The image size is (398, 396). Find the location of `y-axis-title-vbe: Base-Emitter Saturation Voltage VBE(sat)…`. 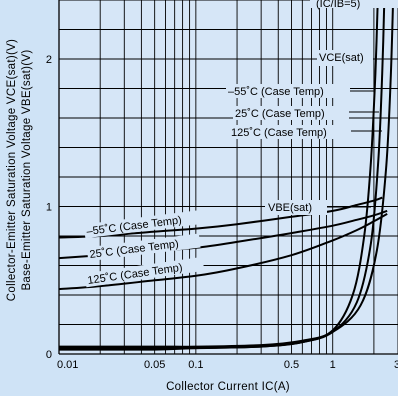

y-axis-title-vbe: Base-Emitter Saturation Voltage VBE(sat)… is located at coordinates (27, 169).